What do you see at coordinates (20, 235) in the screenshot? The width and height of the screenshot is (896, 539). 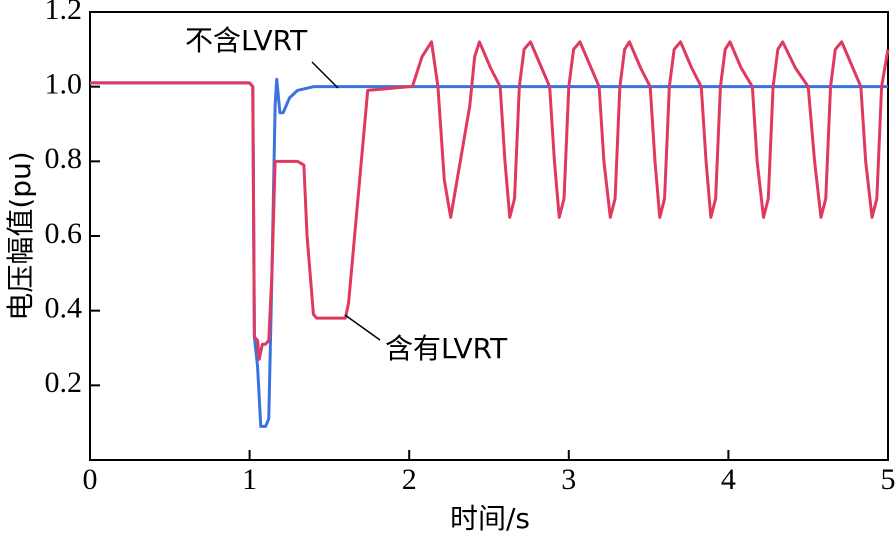 I see `y-axis-label: 电压幅值(pu)` at bounding box center [20, 235].